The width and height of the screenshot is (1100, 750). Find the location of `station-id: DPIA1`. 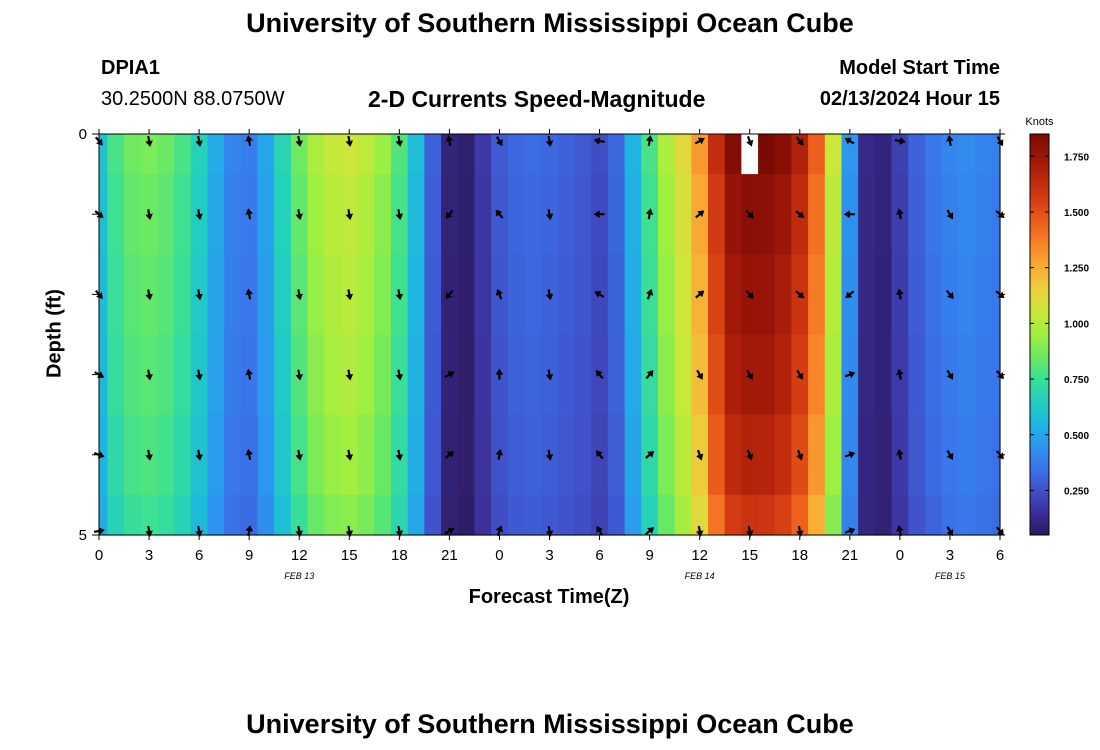

station-id: DPIA1 is located at coordinates (130, 68).